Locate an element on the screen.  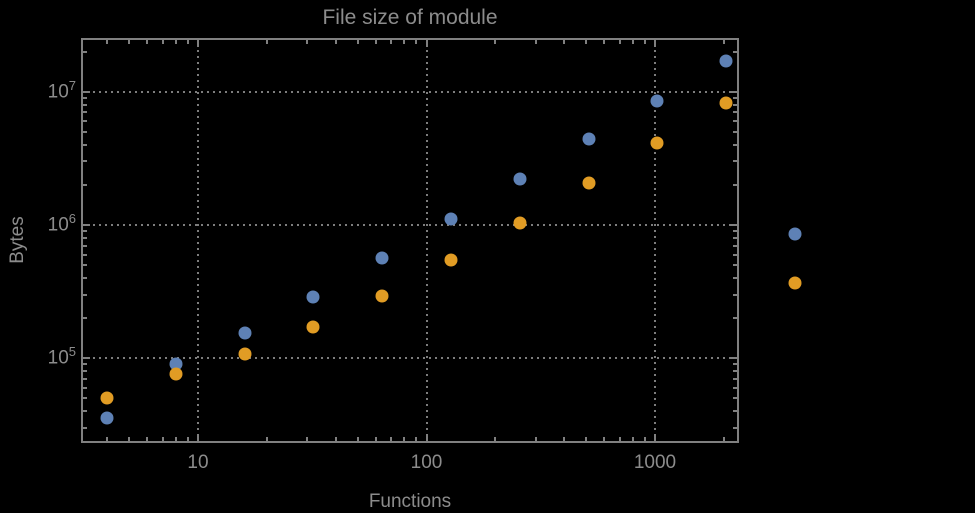
x-tick-label: 100 is located at coordinates (426, 462).